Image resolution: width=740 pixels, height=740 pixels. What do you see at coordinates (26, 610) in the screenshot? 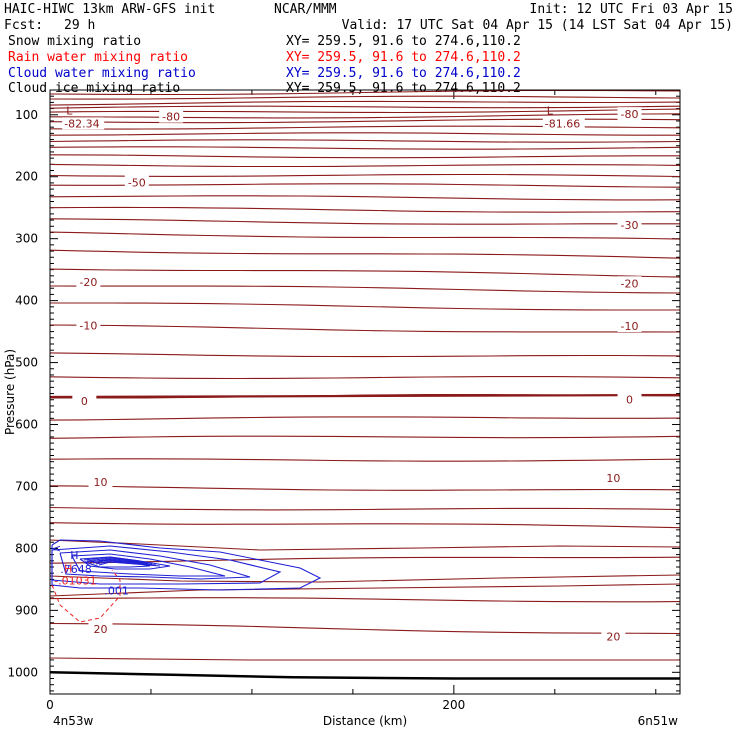
I see `y-tick-label: 900` at bounding box center [26, 610].